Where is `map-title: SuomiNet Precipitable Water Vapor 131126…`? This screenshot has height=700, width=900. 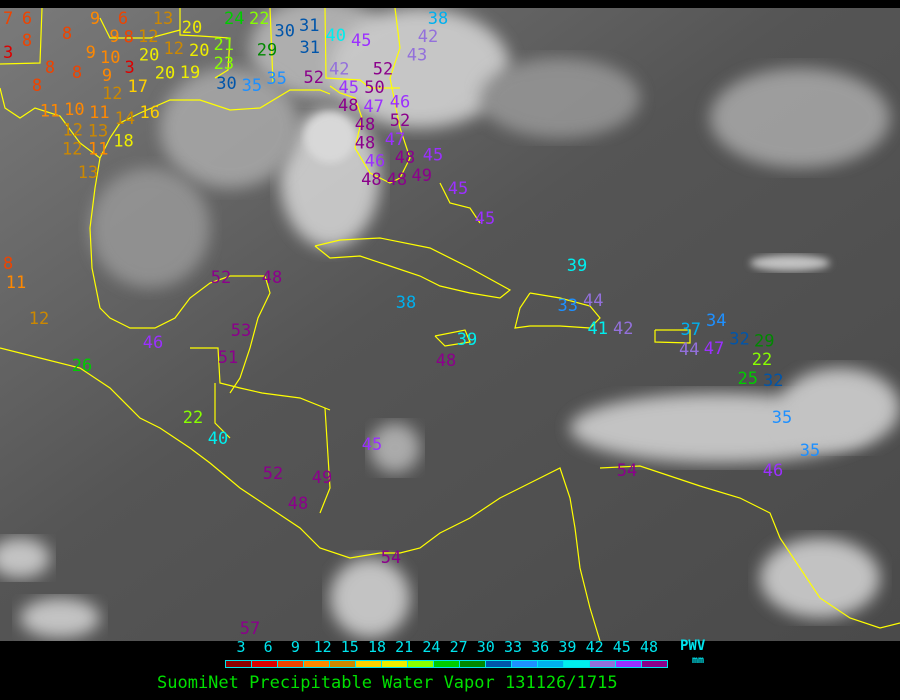
map-title: SuomiNet Precipitable Water Vapor 131126… is located at coordinates (387, 683).